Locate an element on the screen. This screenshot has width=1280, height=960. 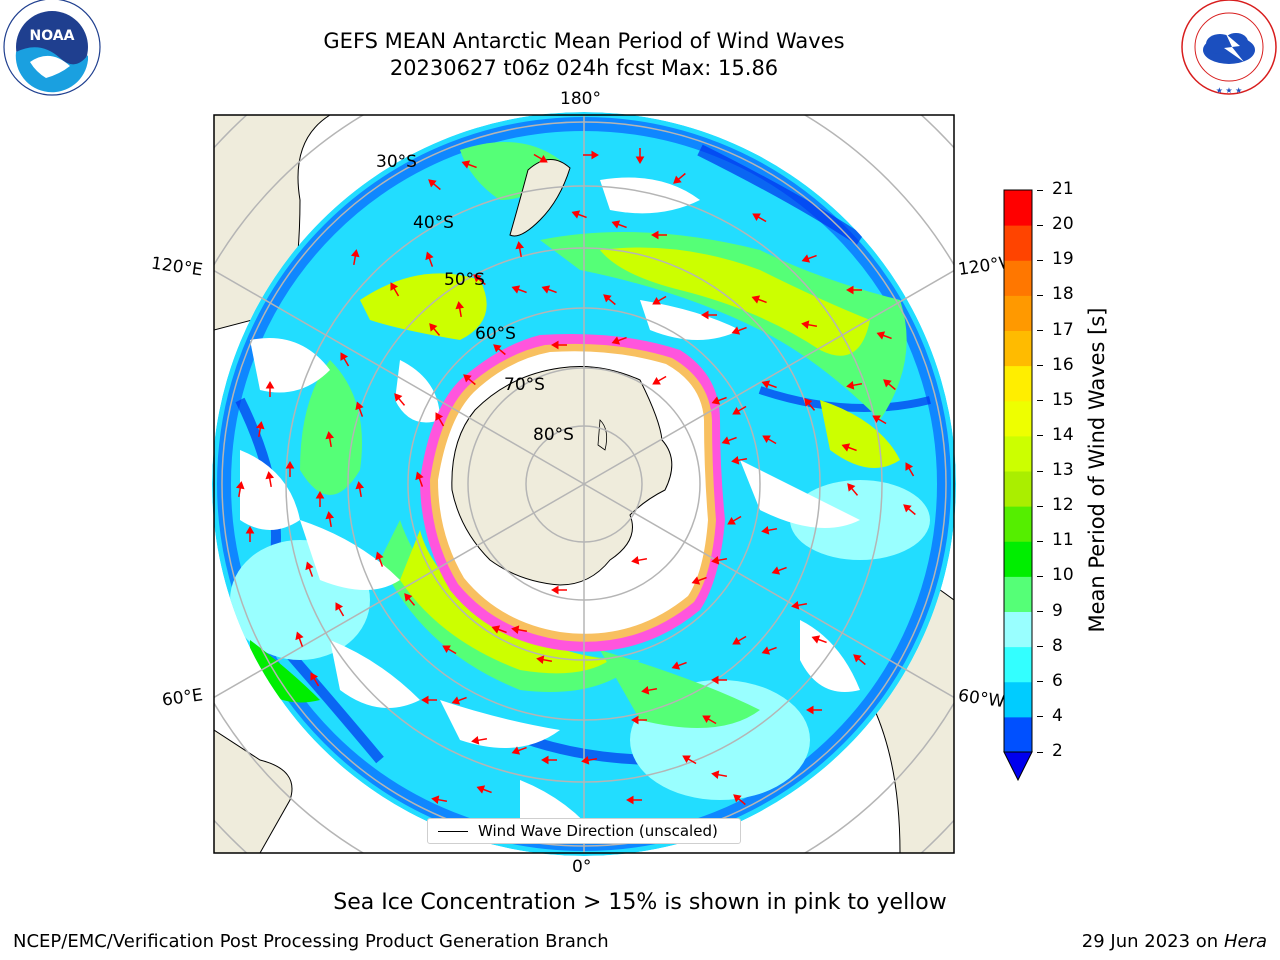
colorbar-tick-label: 4 is located at coordinates (1057, 715).